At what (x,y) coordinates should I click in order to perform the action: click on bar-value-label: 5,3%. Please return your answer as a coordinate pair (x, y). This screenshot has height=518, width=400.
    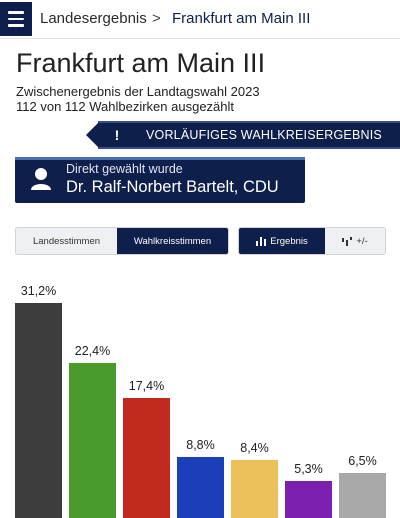
    Looking at the image, I should click on (308, 469).